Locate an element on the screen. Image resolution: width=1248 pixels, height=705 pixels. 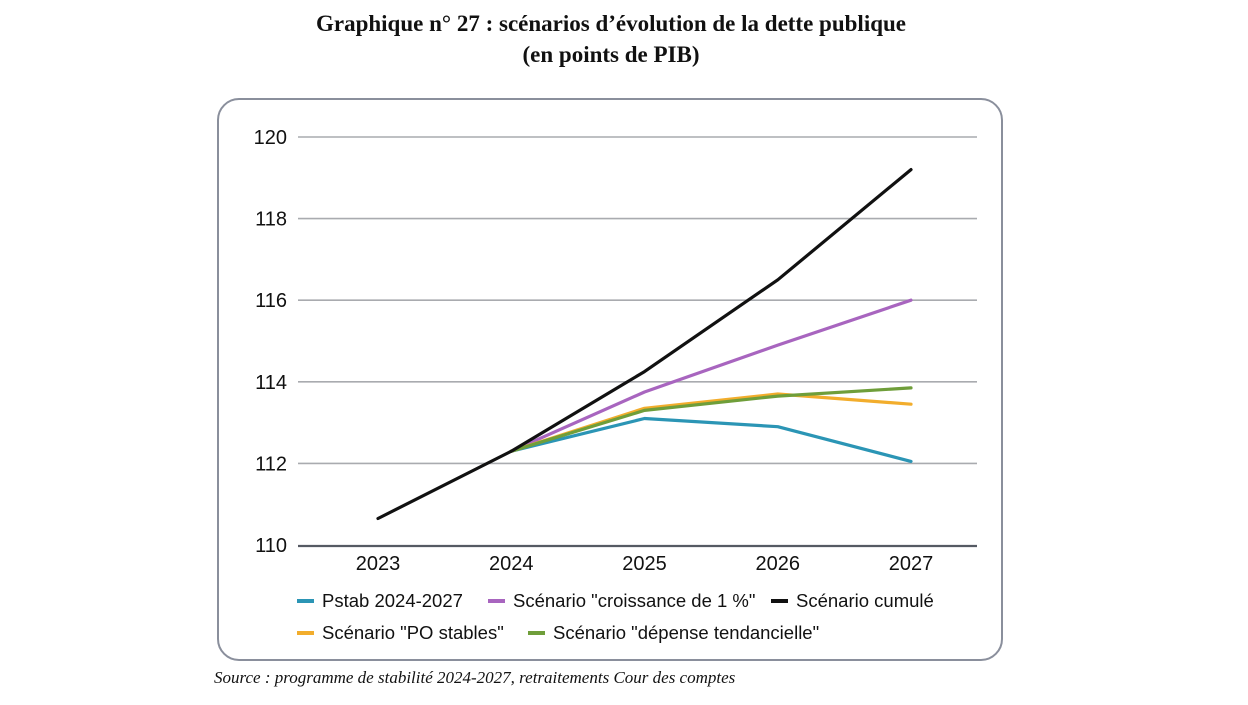
x-tick-label: 2026 is located at coordinates (778, 564).